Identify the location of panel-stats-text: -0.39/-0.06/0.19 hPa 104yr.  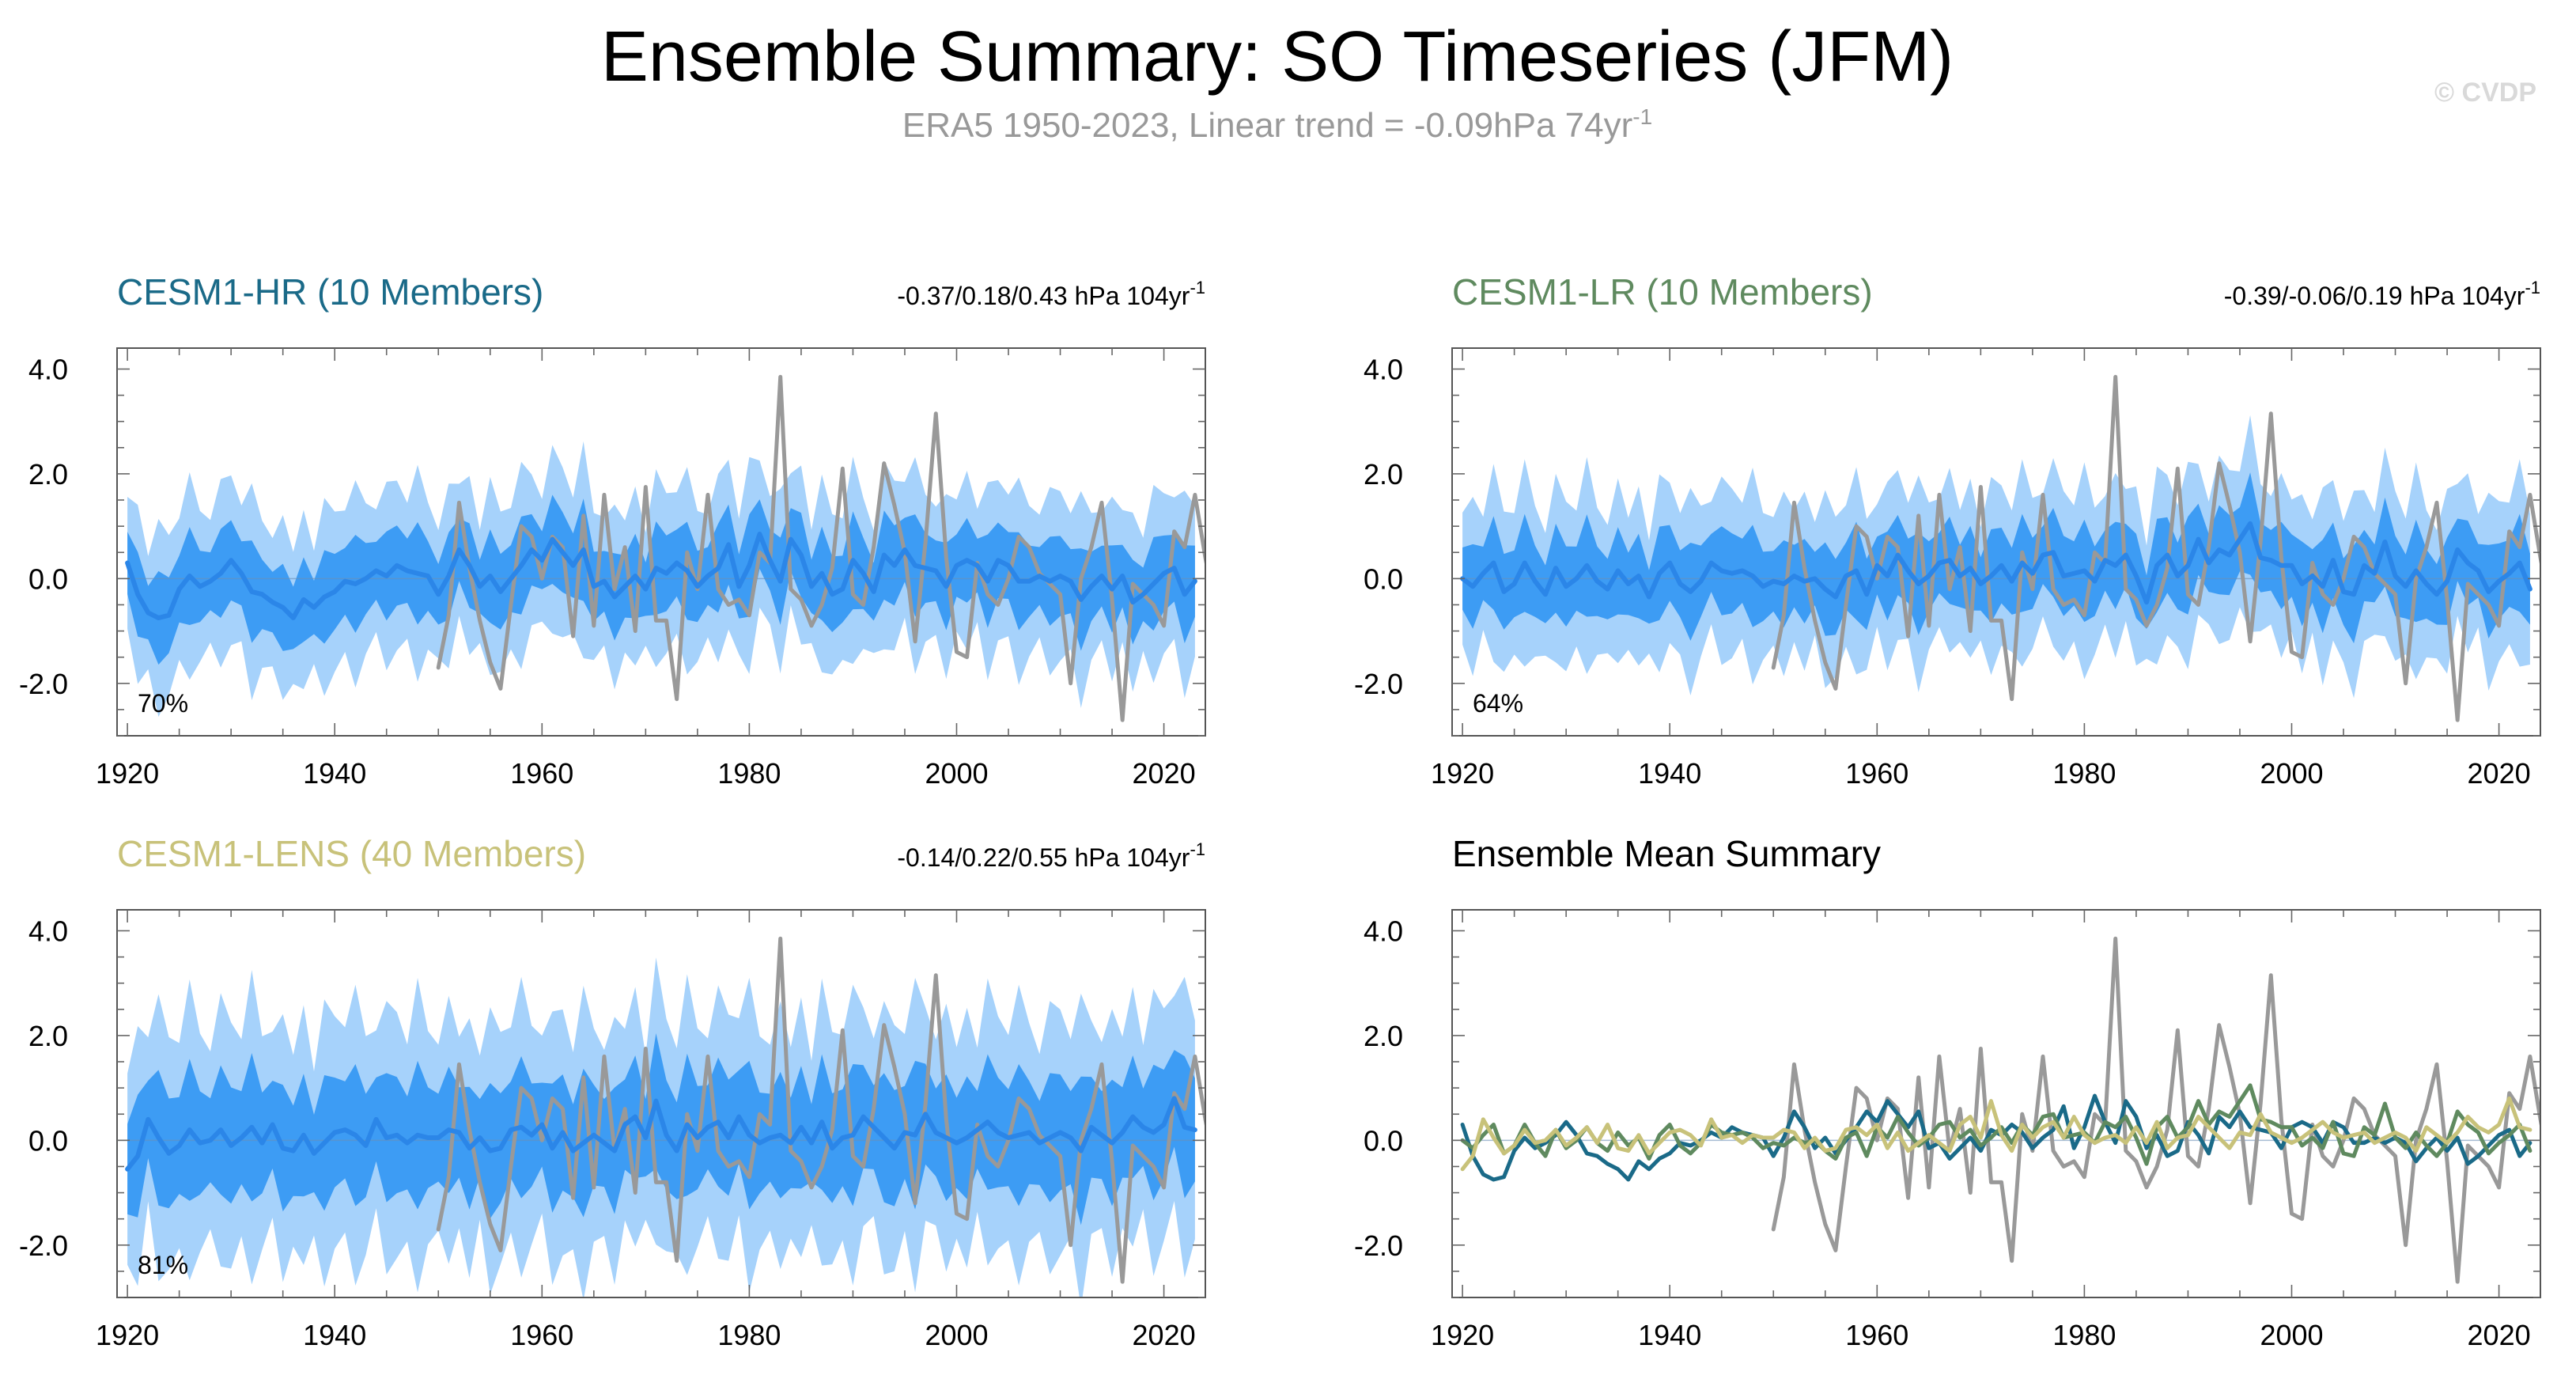
(2375, 296).